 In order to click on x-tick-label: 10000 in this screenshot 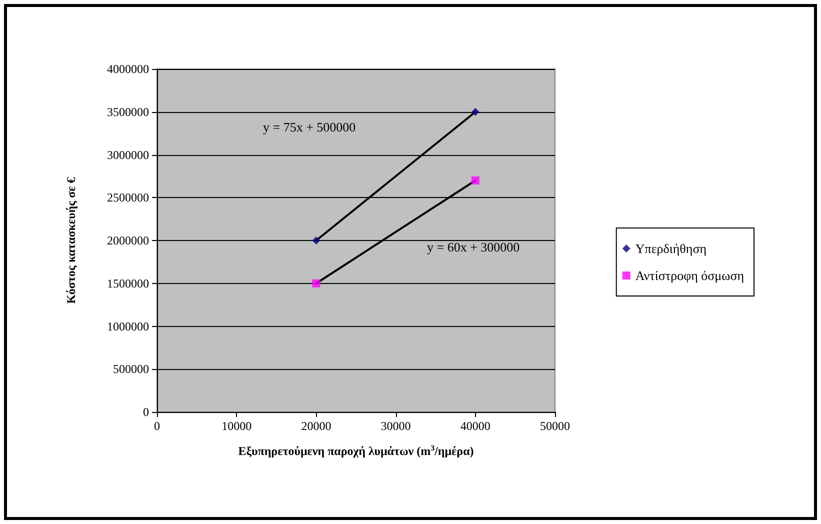, I will do `click(237, 426)`.